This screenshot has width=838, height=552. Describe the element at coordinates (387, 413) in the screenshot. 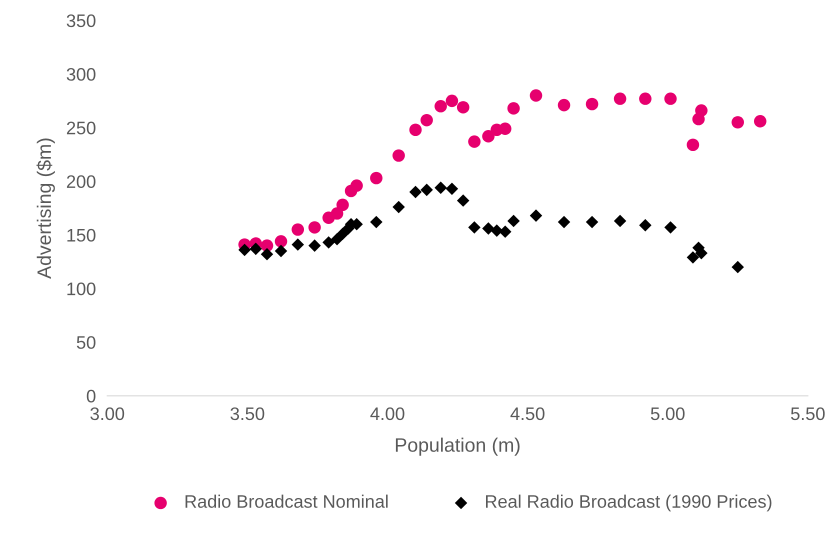

I see `x-tick-label: 4.00` at that location.